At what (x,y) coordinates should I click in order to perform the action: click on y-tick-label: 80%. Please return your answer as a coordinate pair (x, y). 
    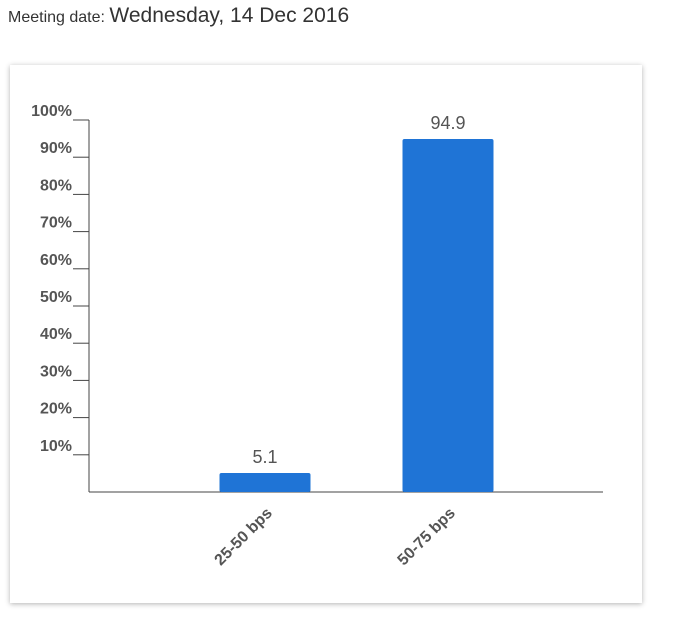
    Looking at the image, I should click on (56, 185).